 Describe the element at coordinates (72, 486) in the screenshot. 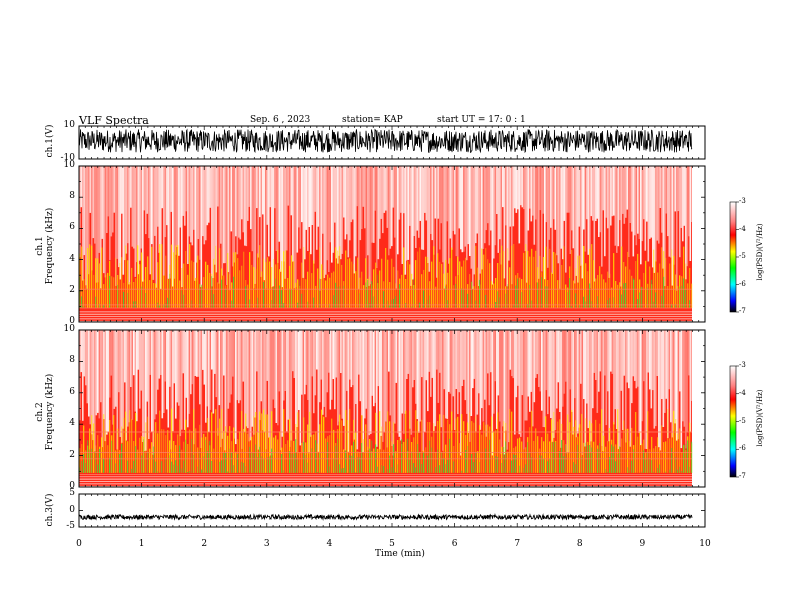

I see `ch2-freq-tick-0: 0` at that location.